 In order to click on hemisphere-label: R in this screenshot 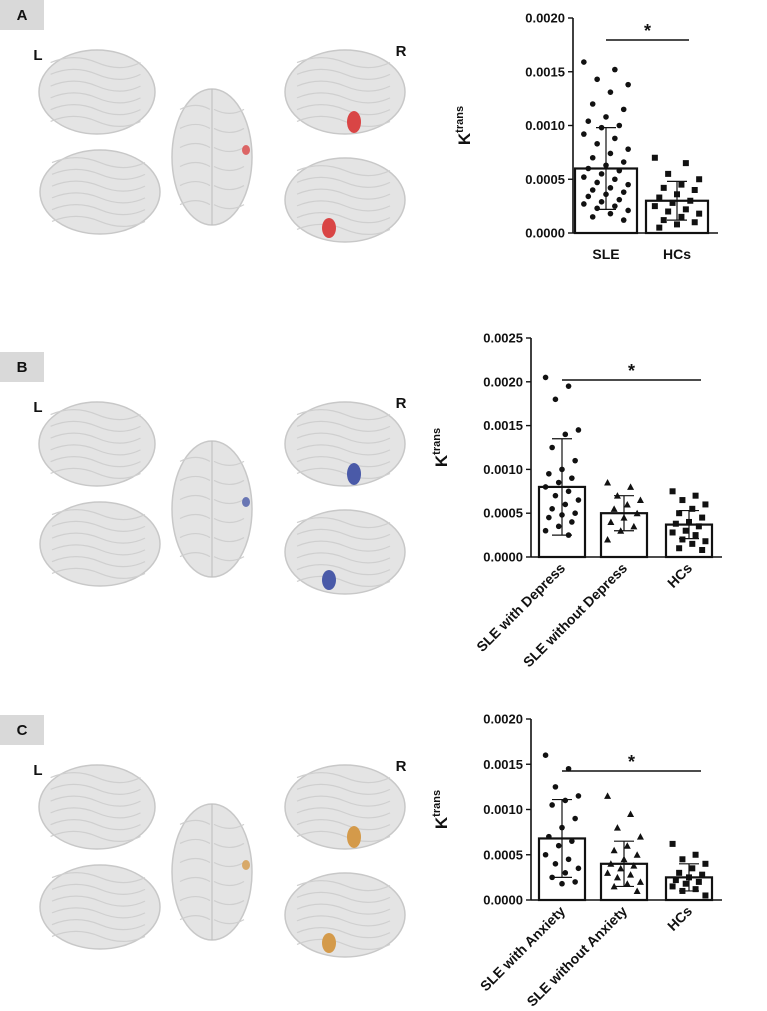, I will do `click(401, 403)`.